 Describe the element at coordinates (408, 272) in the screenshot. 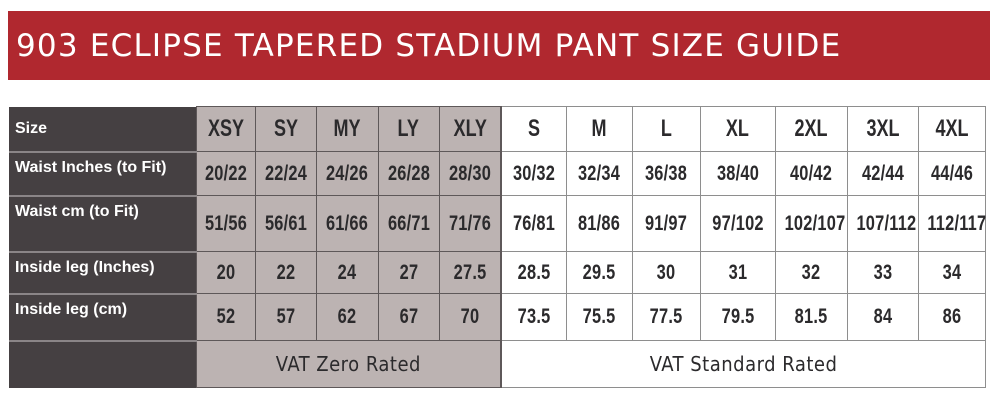

I see `table-cell: 27` at that location.